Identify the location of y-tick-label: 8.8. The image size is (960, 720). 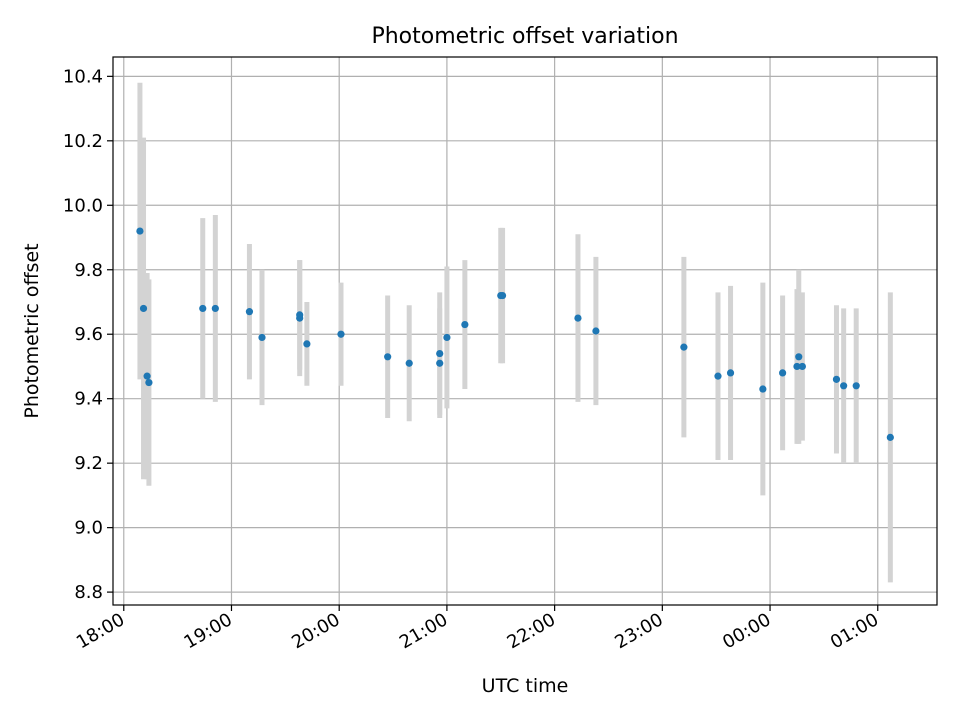
(88, 592).